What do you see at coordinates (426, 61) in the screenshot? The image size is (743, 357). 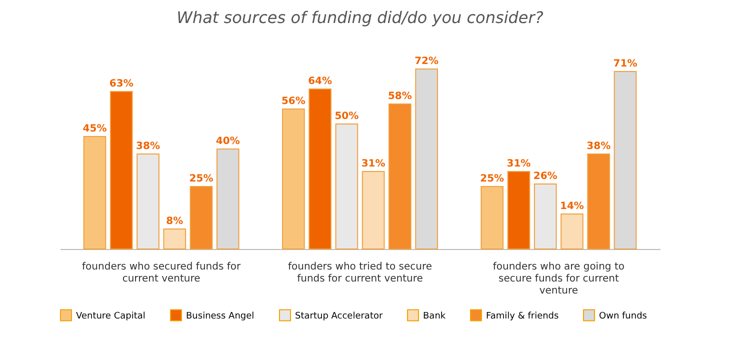 I see `data-label: 72%` at bounding box center [426, 61].